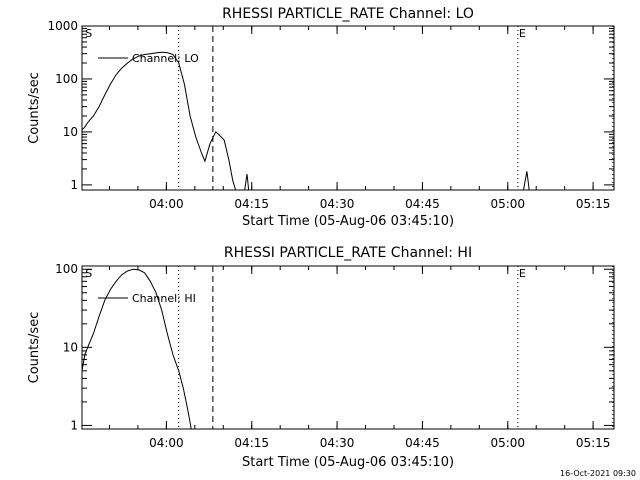 The width and height of the screenshot is (640, 480). I want to click on series-line-hi, so click(136, 349).